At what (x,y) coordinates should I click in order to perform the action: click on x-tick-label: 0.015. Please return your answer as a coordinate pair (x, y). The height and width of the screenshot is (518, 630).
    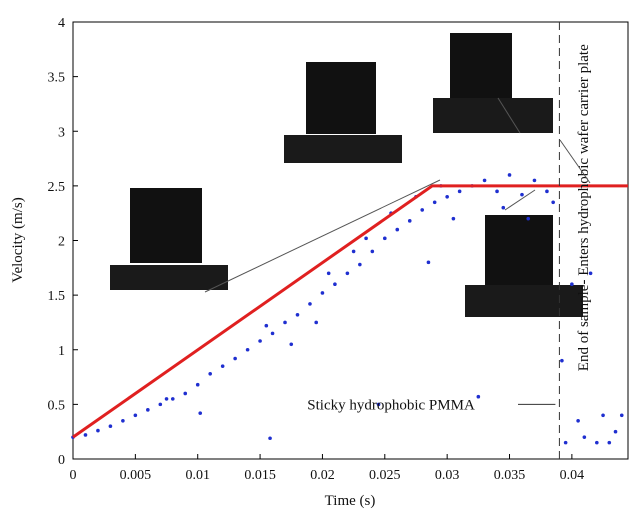
    Looking at the image, I should click on (260, 475).